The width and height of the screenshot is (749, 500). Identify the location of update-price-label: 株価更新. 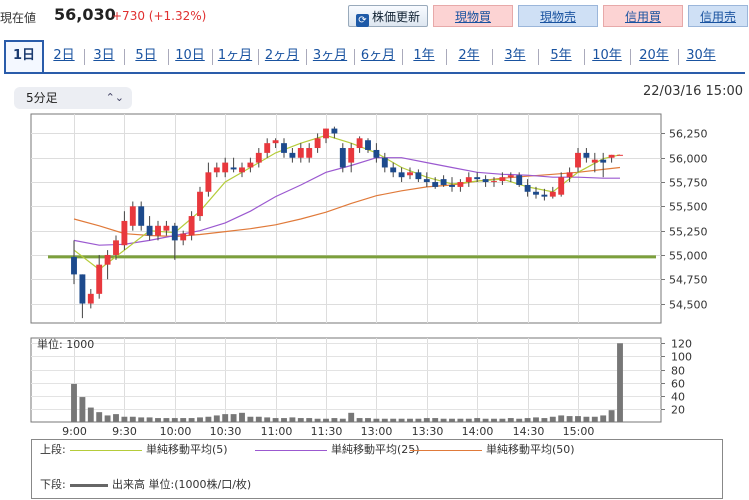
(395, 17).